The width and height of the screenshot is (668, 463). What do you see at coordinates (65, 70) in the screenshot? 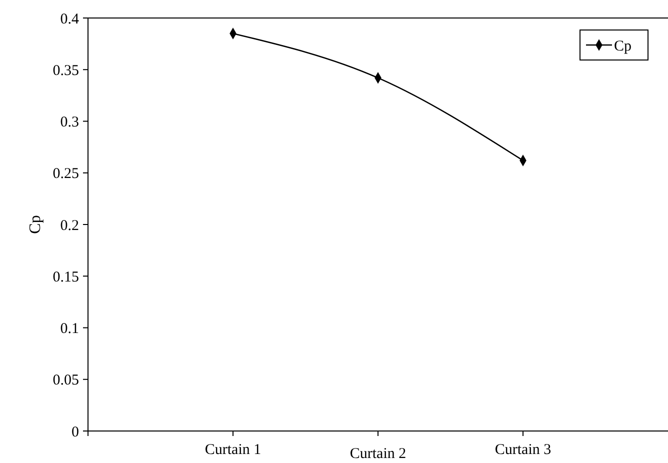
I see `y-tick-label: 0.35` at bounding box center [65, 70].